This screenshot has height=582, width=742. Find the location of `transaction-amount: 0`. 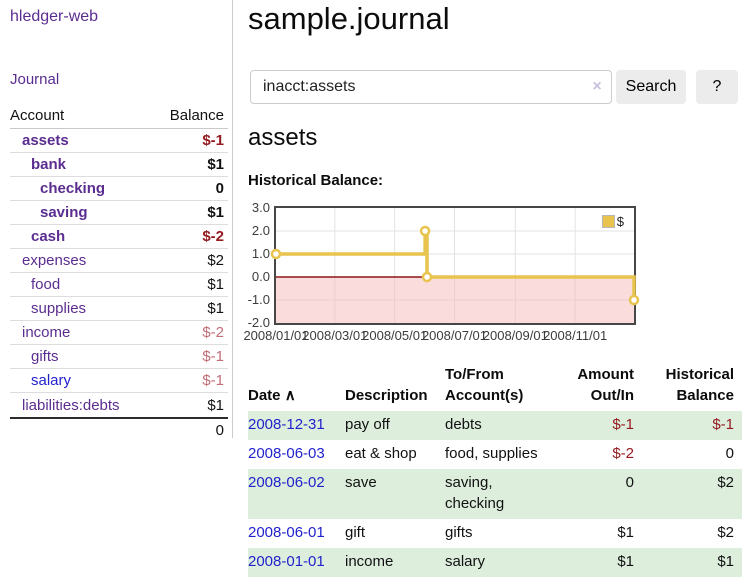

transaction-amount: 0 is located at coordinates (629, 482).